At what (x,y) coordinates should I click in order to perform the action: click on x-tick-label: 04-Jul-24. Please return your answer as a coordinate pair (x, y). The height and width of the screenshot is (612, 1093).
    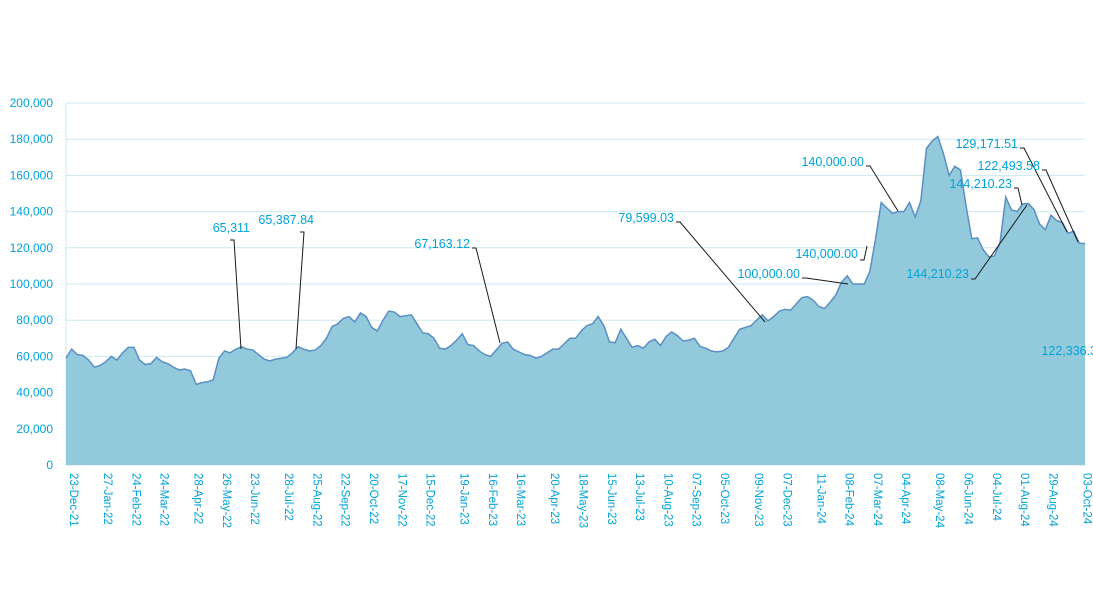
    Looking at the image, I should click on (996, 497).